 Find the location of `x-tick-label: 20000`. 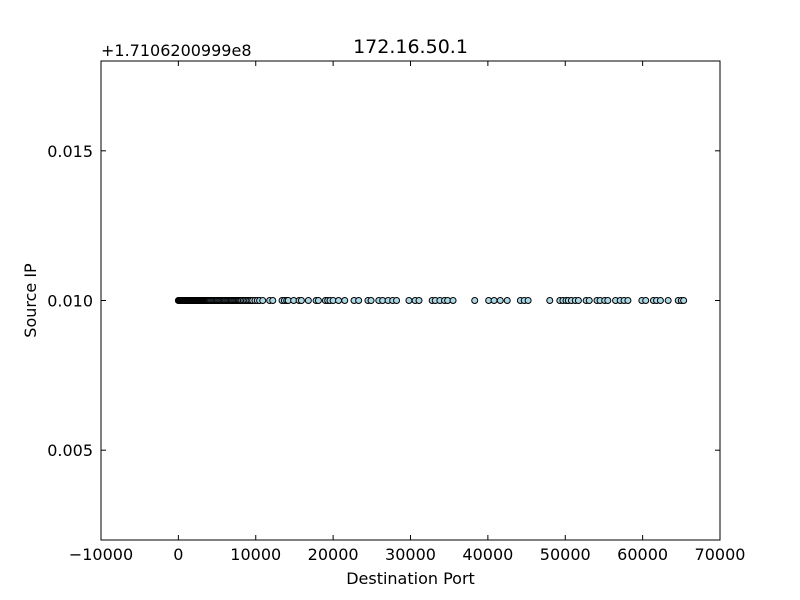

x-tick-label: 20000 is located at coordinates (333, 554).